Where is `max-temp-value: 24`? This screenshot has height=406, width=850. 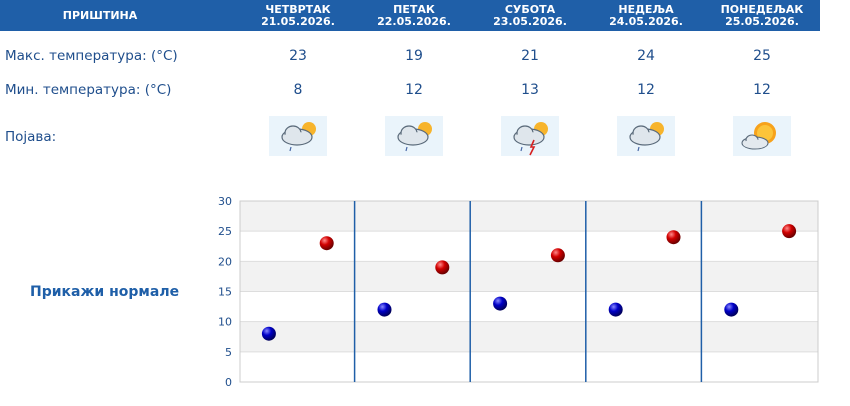 max-temp-value: 24 is located at coordinates (646, 56).